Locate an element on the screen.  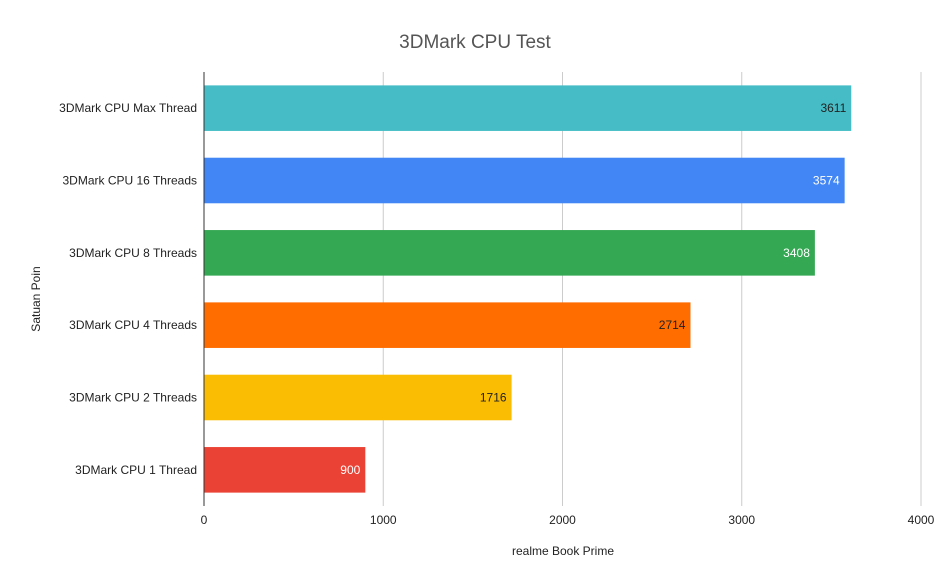
category-label: 3DMark CPU 8 Threads is located at coordinates (133, 253).